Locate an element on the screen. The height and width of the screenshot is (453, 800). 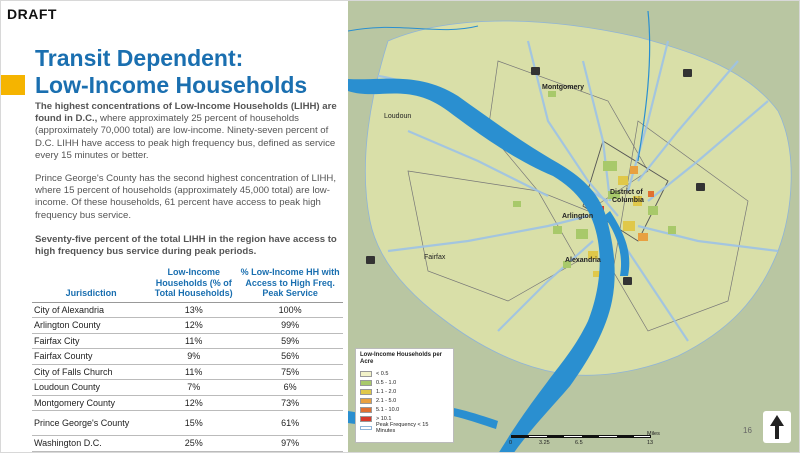
scale-tick: 13 is located at coordinates (650, 443).